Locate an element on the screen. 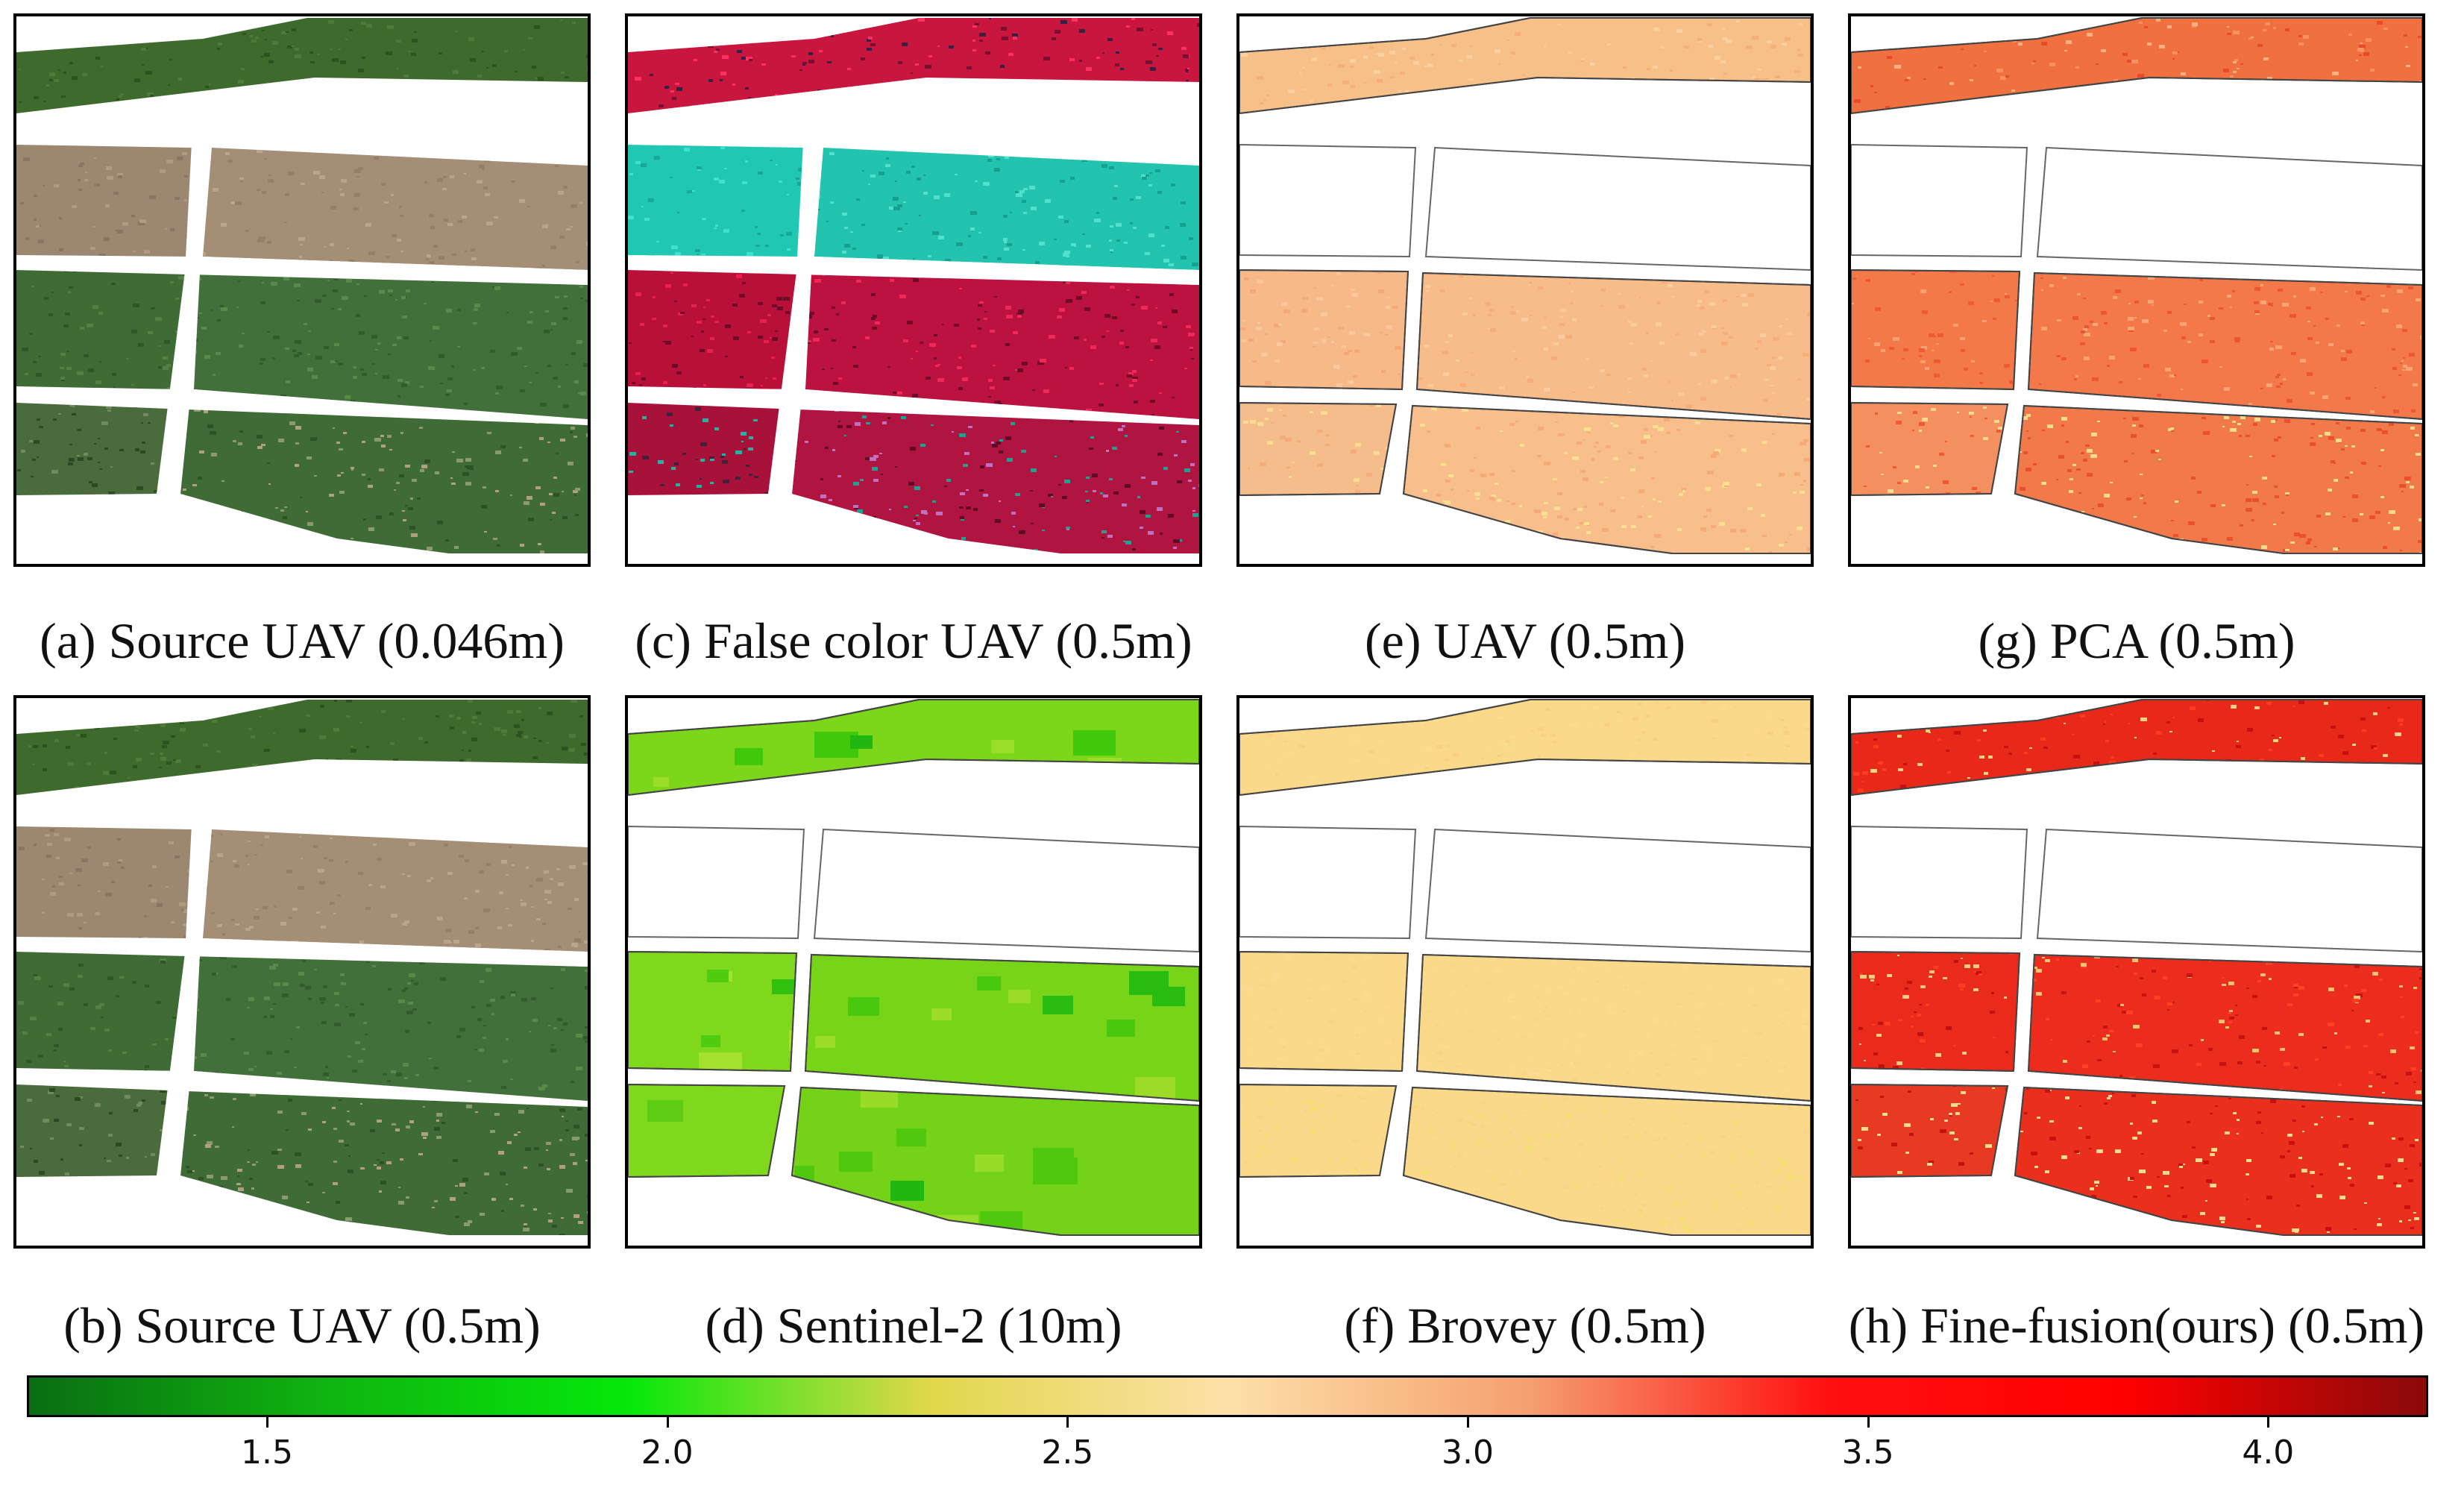  panel-b is located at coordinates (302, 972).